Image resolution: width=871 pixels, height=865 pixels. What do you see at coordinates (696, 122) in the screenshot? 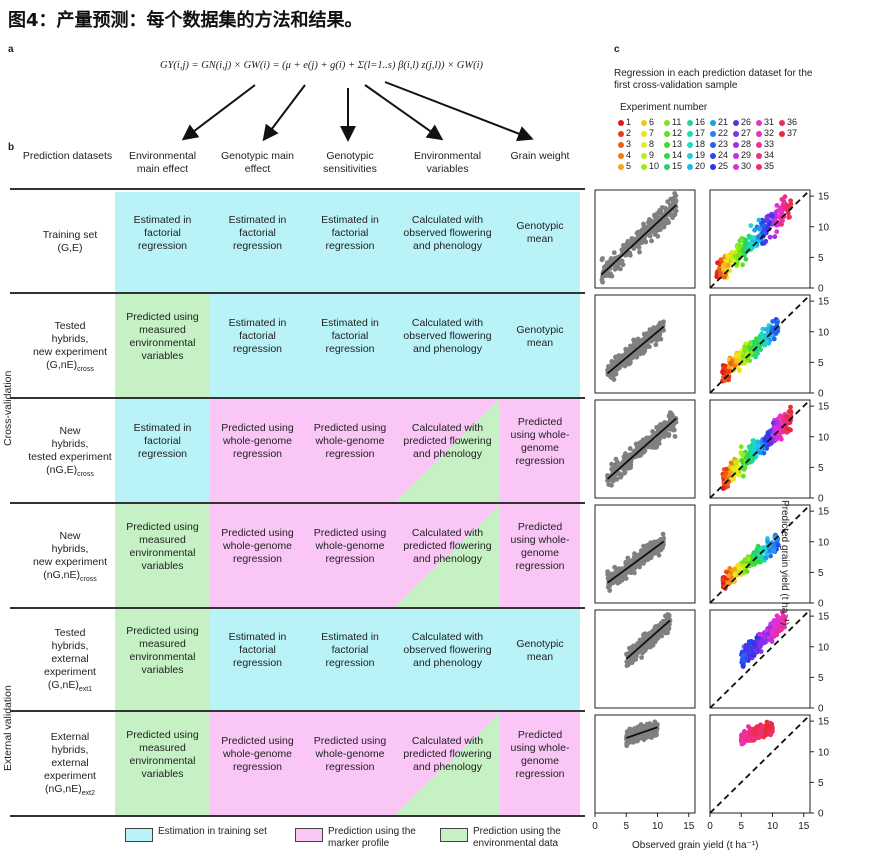
I see `experiment-legend-item: 16` at bounding box center [696, 122].